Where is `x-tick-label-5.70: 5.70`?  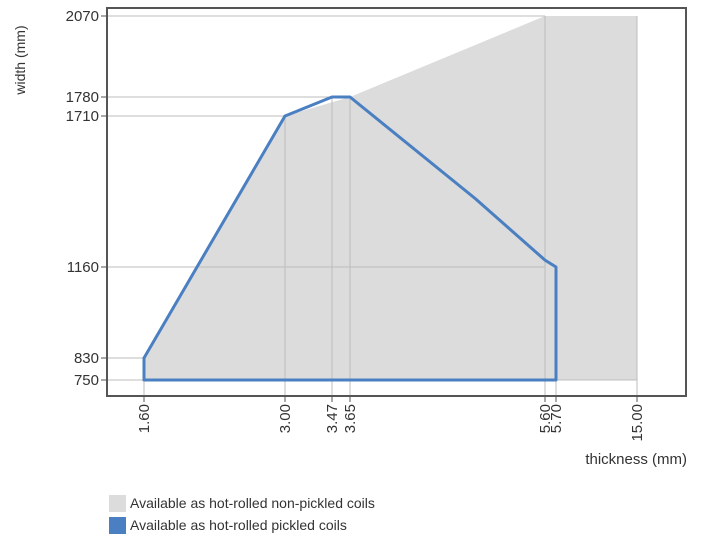 x-tick-label-5.70: 5.70 is located at coordinates (556, 418).